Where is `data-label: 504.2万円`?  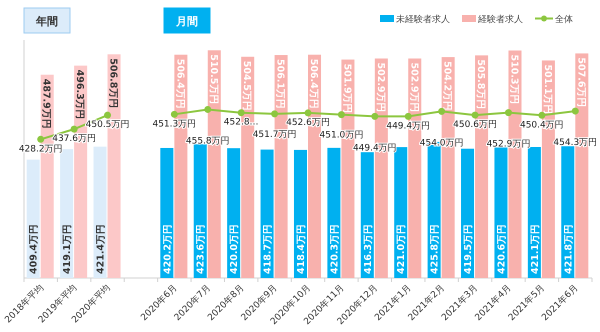
data-label: 504.2万円 is located at coordinates (447, 86).